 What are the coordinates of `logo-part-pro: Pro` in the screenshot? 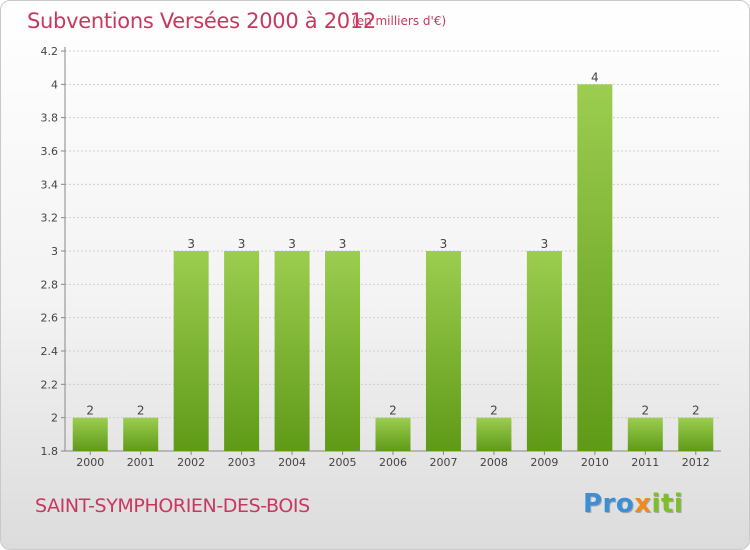 It's located at (609, 504).